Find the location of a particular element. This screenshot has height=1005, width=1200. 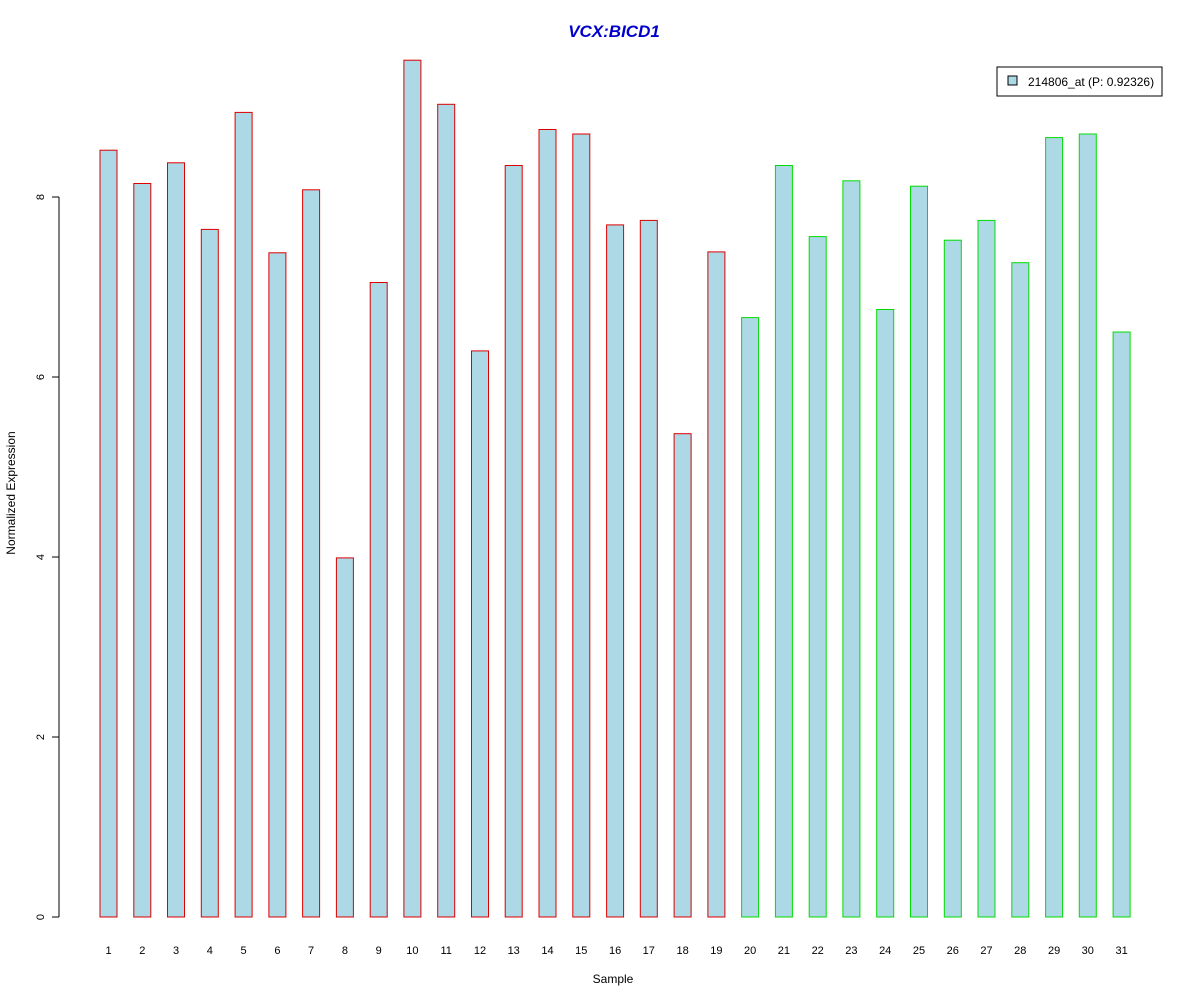

y-axis-title: Normalized Expression is located at coordinates (11, 492).